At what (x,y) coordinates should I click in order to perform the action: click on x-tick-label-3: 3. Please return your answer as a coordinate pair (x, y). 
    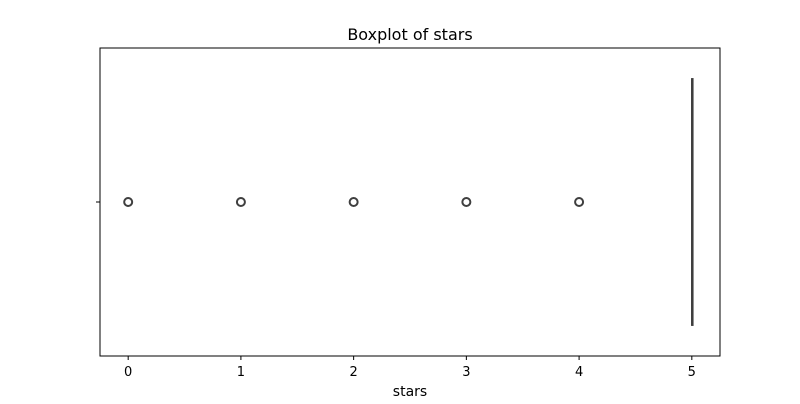
    Looking at the image, I should click on (466, 372).